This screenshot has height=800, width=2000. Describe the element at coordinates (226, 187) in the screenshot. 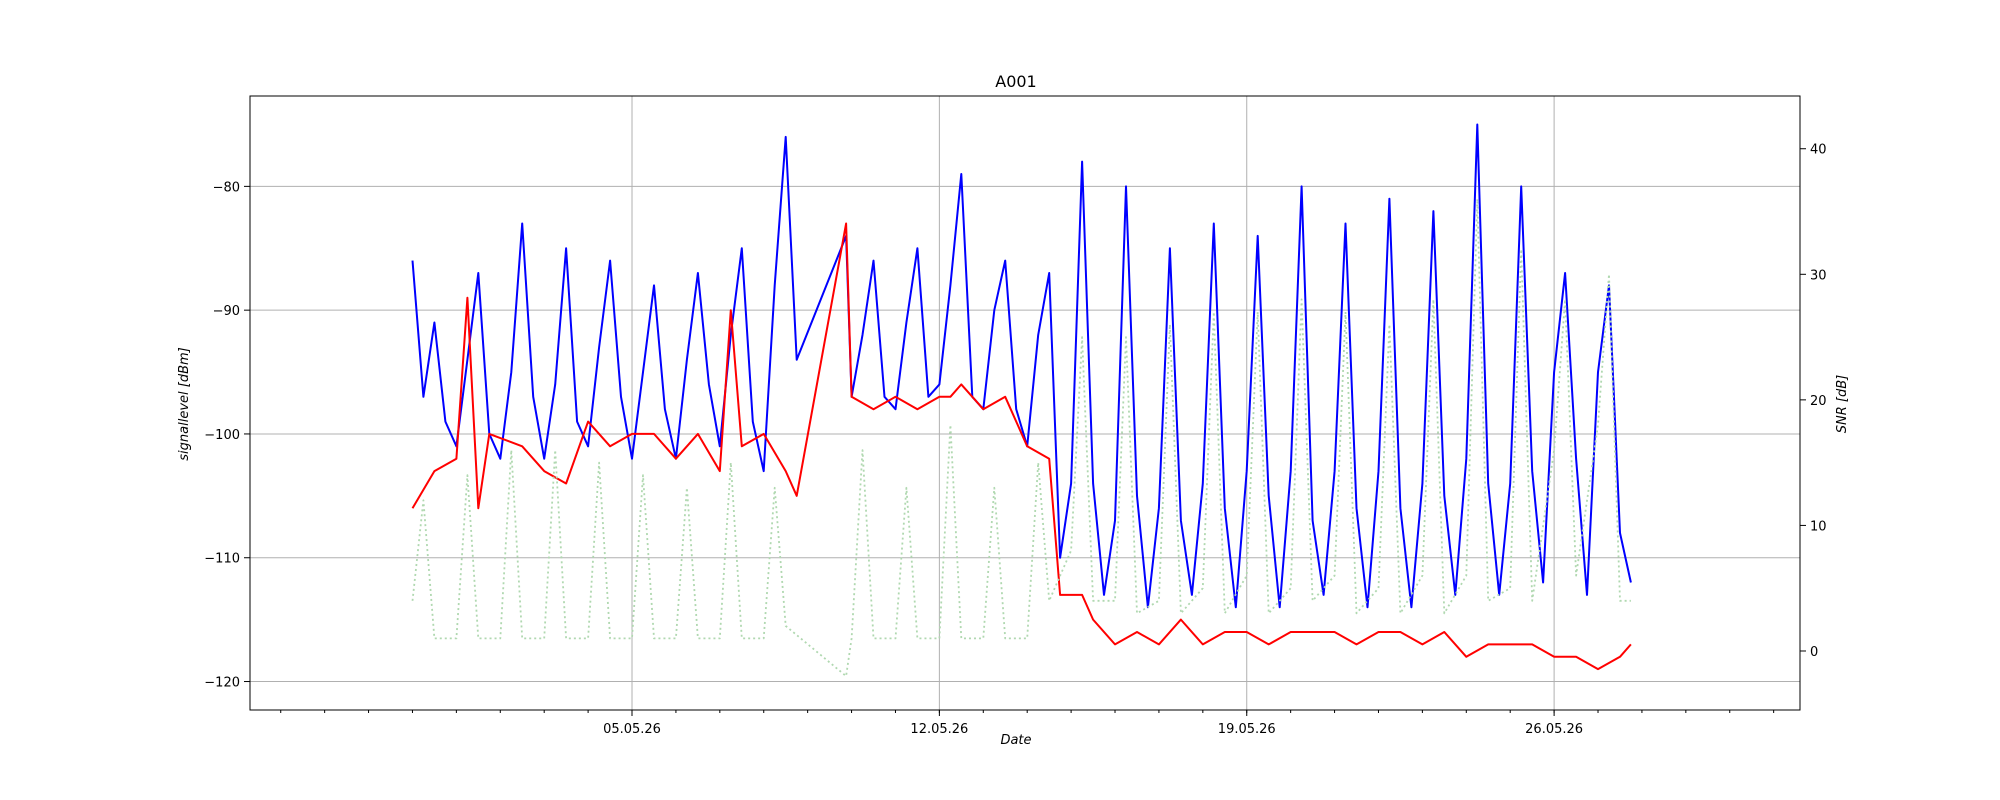

I see `y-left-tick-label-0: −80` at that location.